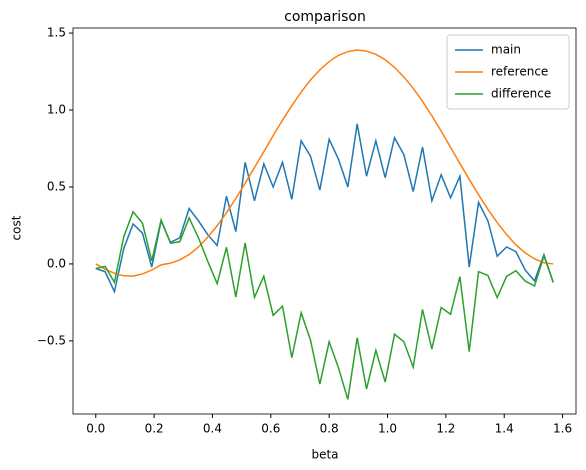  I want to click on y-tick-label: 0.0, so click(56, 263).